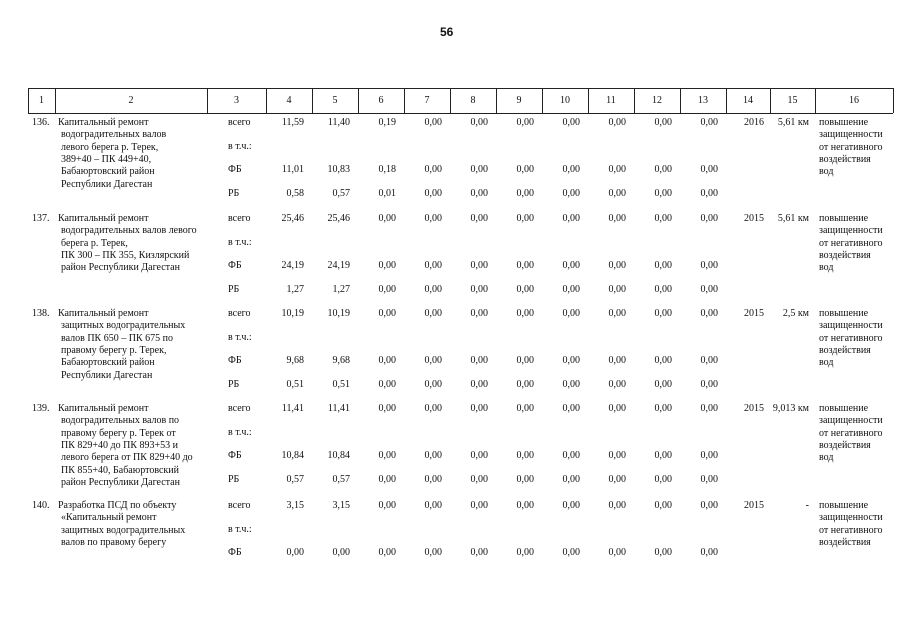  What do you see at coordinates (795, 313) in the screenshot?
I see `length: 2,5 км` at bounding box center [795, 313].